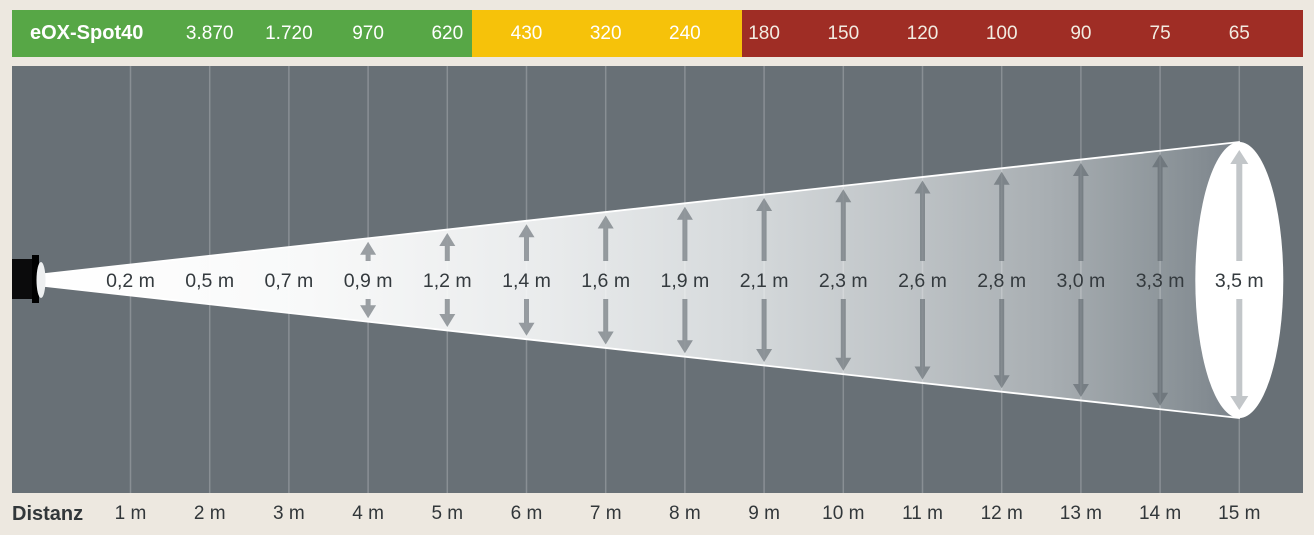  I want to click on distance-label: 14 m, so click(1160, 513).